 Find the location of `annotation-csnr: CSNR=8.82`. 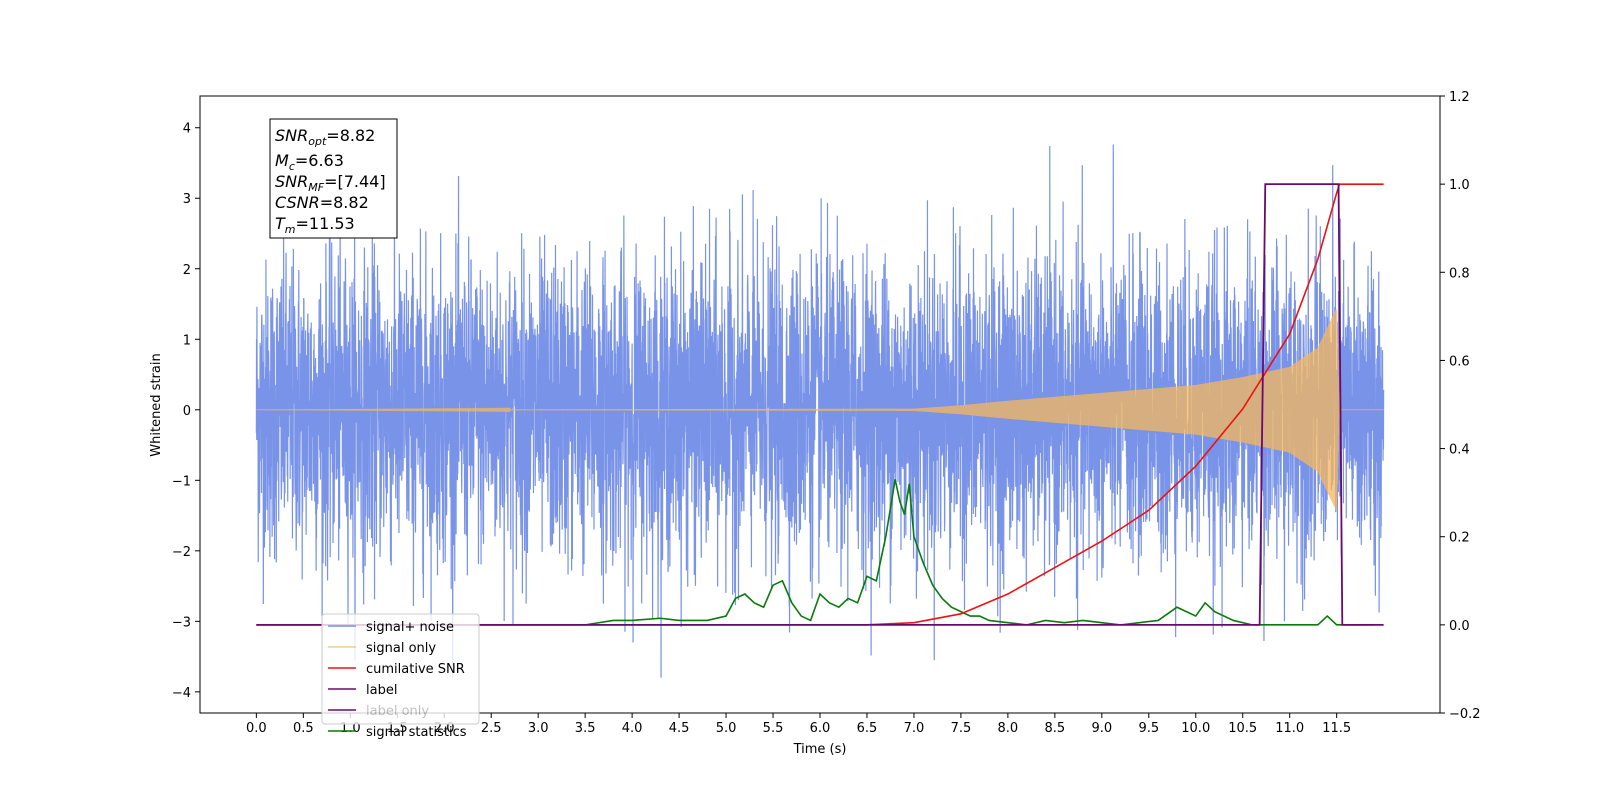

annotation-csnr: CSNR=8.82 is located at coordinates (322, 202).